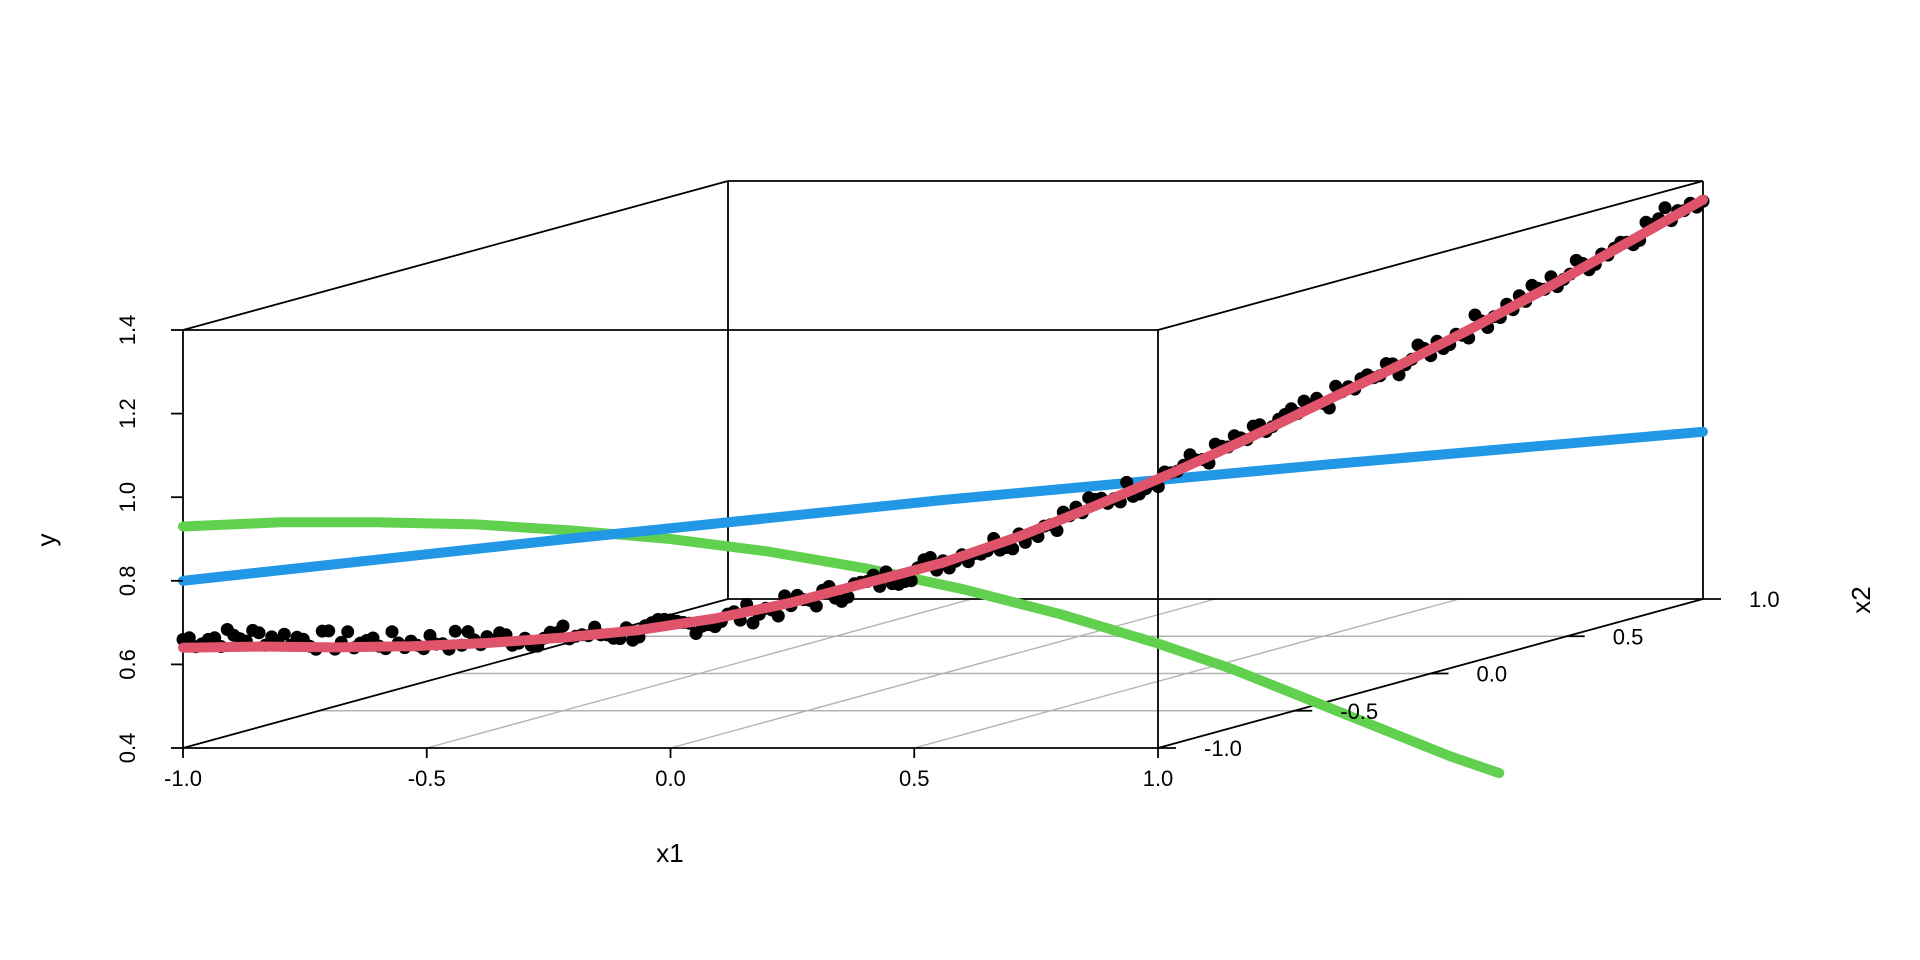  I want to click on x2-tick-label: 0.0, so click(1492, 674).